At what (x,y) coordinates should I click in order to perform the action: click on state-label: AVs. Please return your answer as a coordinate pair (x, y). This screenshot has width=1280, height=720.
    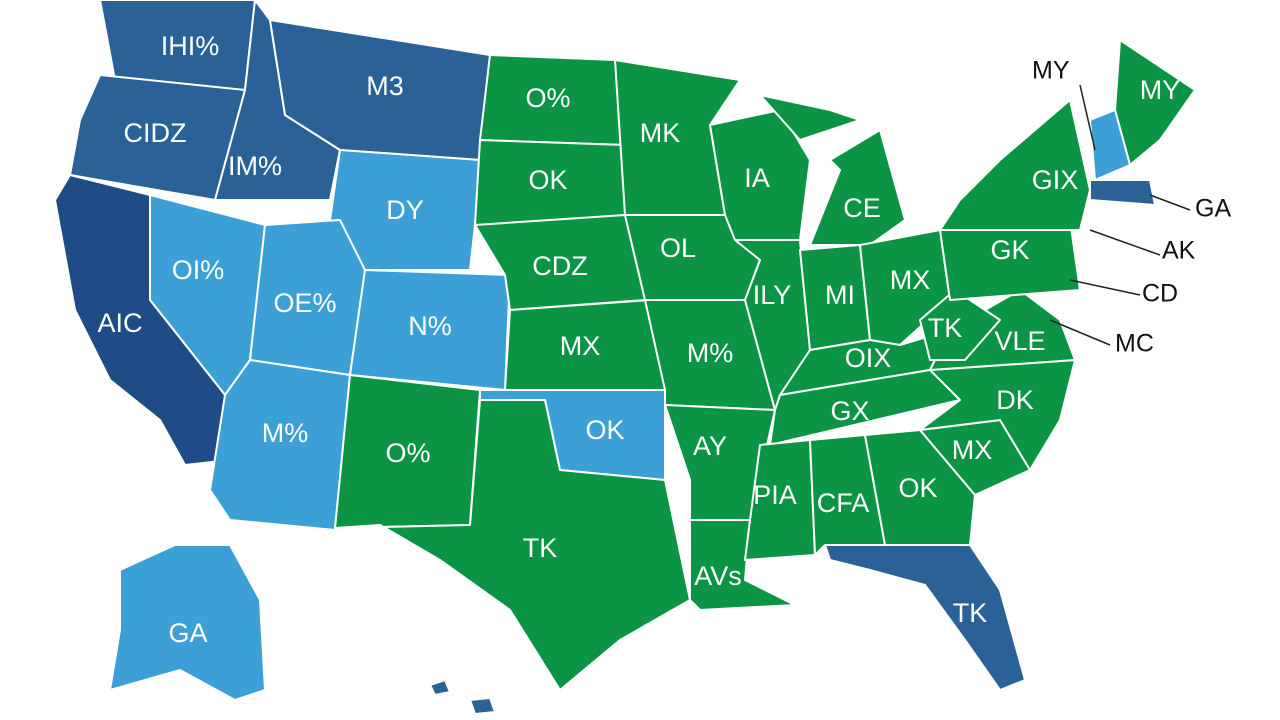
    Looking at the image, I should click on (718, 576).